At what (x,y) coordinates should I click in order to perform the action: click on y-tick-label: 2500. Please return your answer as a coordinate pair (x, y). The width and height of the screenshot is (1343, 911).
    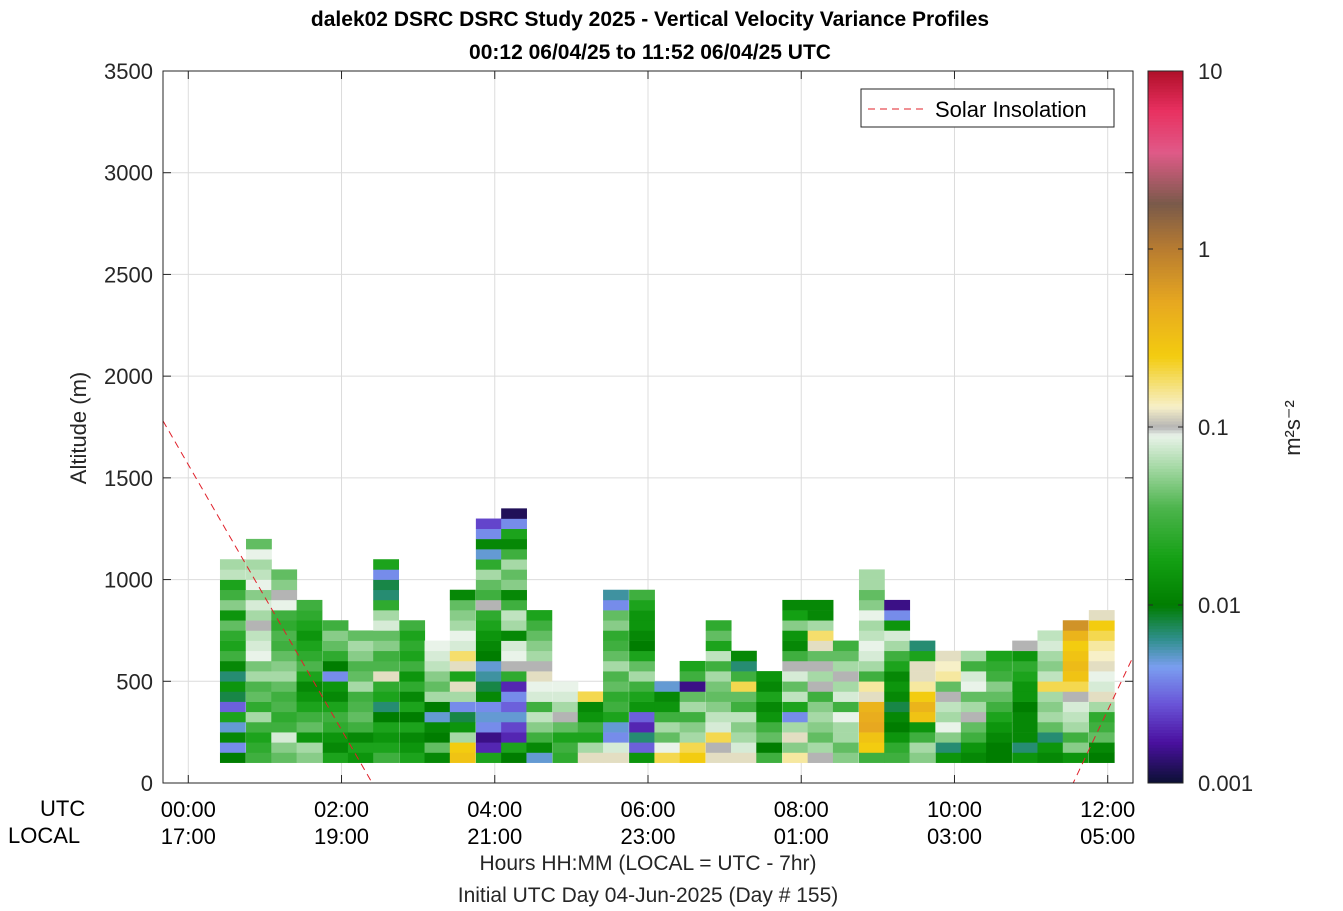
    Looking at the image, I should click on (128, 274).